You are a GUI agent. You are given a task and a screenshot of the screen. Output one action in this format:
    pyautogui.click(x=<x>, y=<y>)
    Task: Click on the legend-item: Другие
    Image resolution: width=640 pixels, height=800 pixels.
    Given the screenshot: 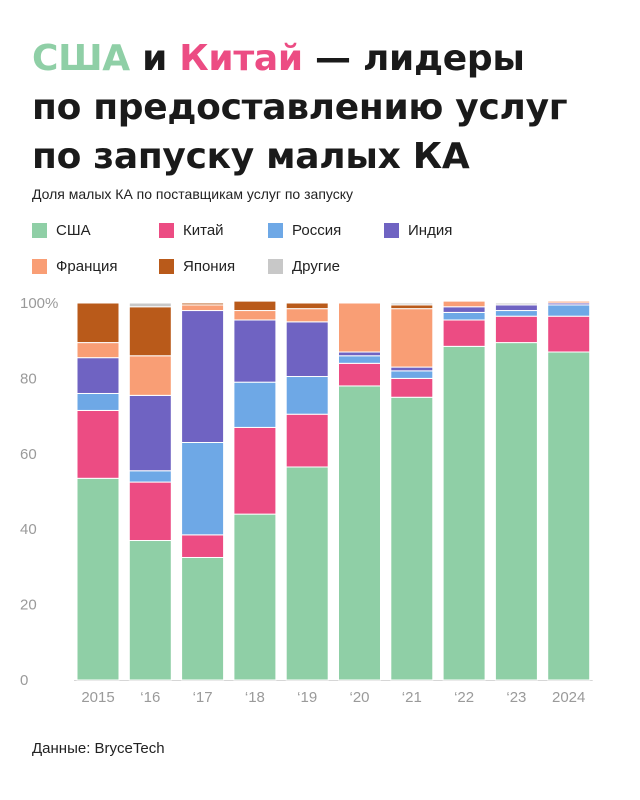 What is the action you would take?
    pyautogui.click(x=304, y=266)
    